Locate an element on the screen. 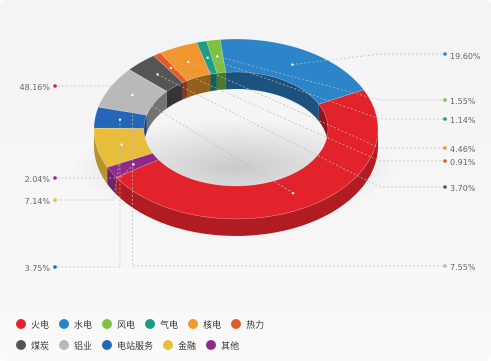  data-label-铝业: 7.55% is located at coordinates (463, 267).